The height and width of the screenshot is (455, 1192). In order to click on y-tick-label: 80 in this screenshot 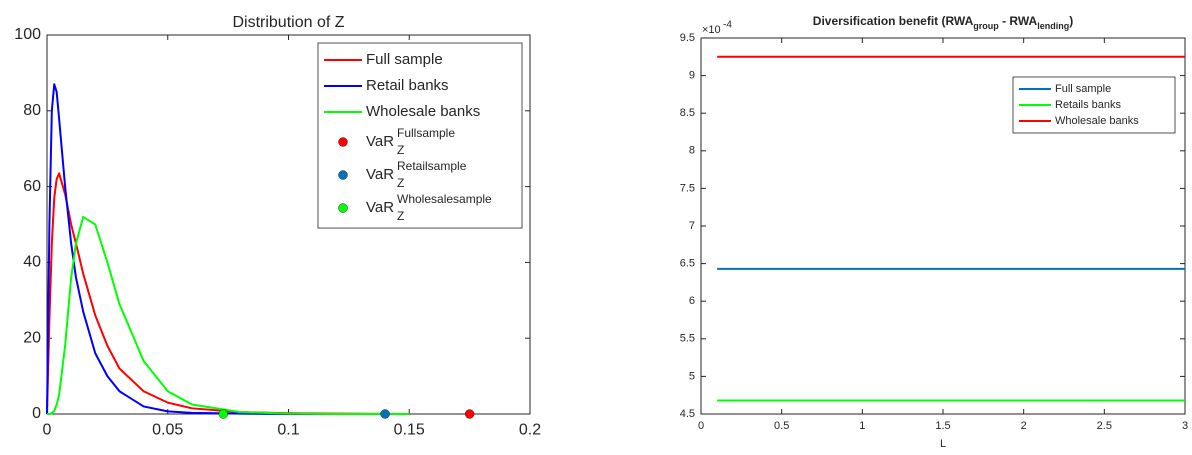, I will do `click(32, 110)`.